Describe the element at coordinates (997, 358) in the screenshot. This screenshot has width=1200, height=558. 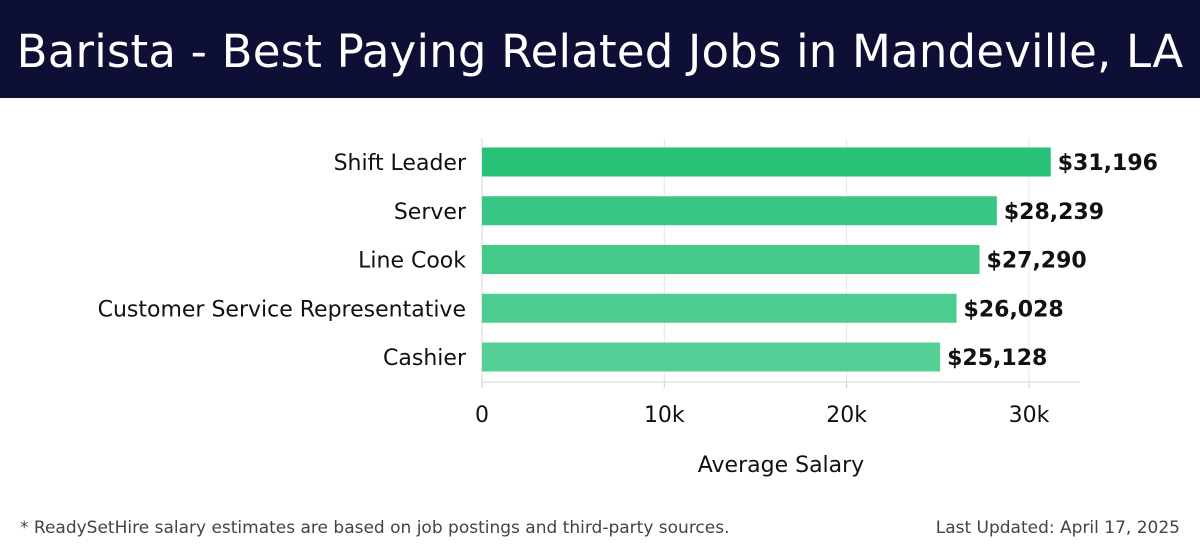
I see `value-label: $25,128` at that location.